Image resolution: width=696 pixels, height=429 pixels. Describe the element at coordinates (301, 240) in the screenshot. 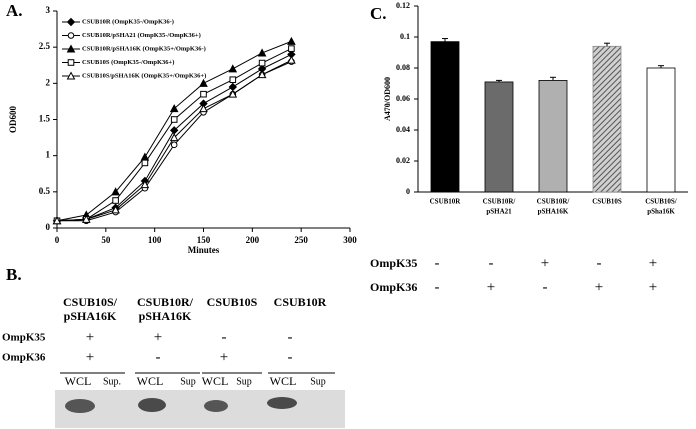

I see `x-tick-label: 250` at that location.